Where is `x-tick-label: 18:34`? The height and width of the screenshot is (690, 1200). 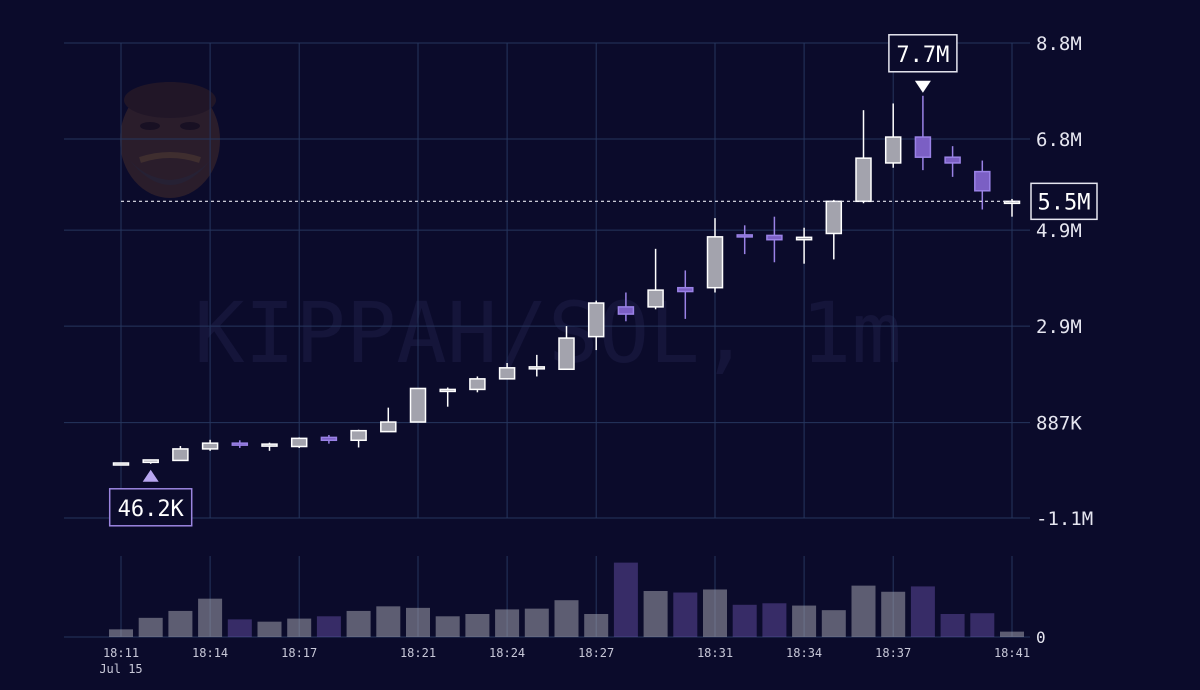
x-tick-label: 18:34 is located at coordinates (804, 653).